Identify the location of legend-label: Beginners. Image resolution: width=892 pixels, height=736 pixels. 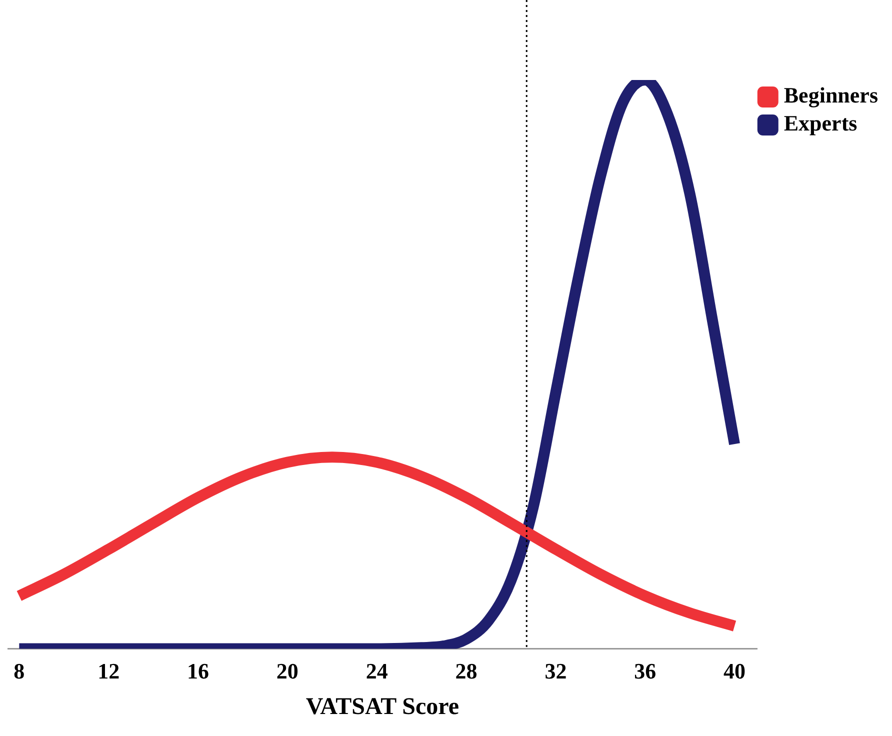
(831, 95).